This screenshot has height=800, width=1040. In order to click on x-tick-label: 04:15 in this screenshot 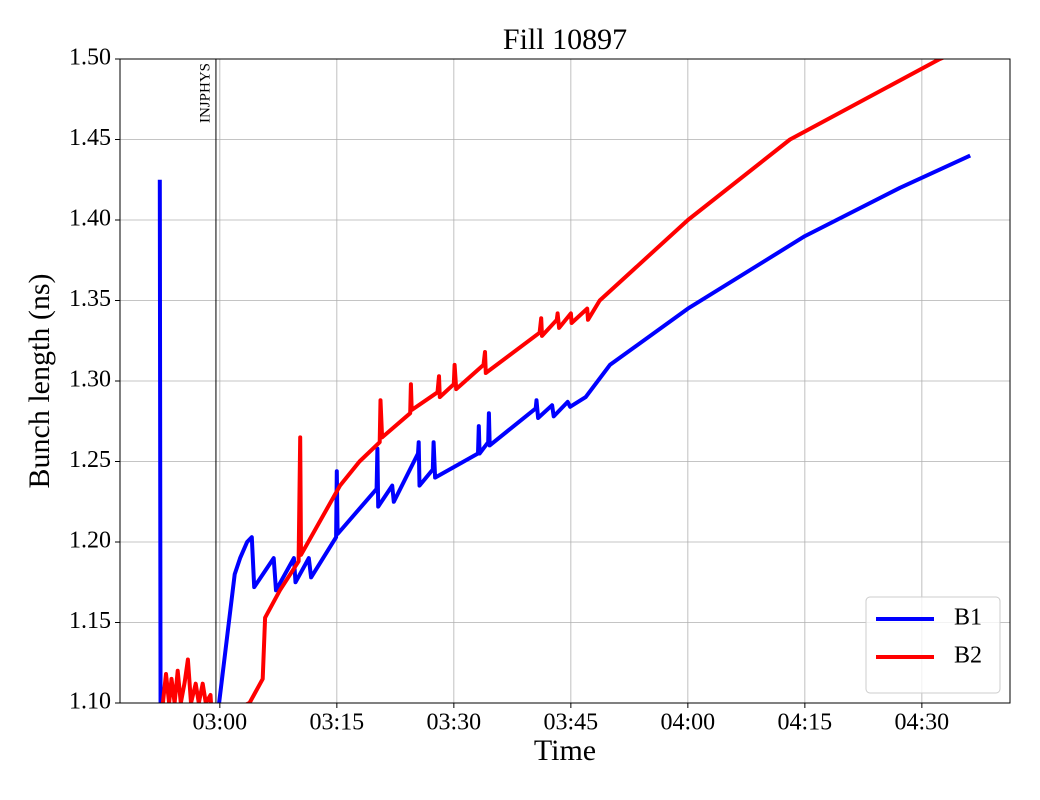, I will do `click(805, 723)`.